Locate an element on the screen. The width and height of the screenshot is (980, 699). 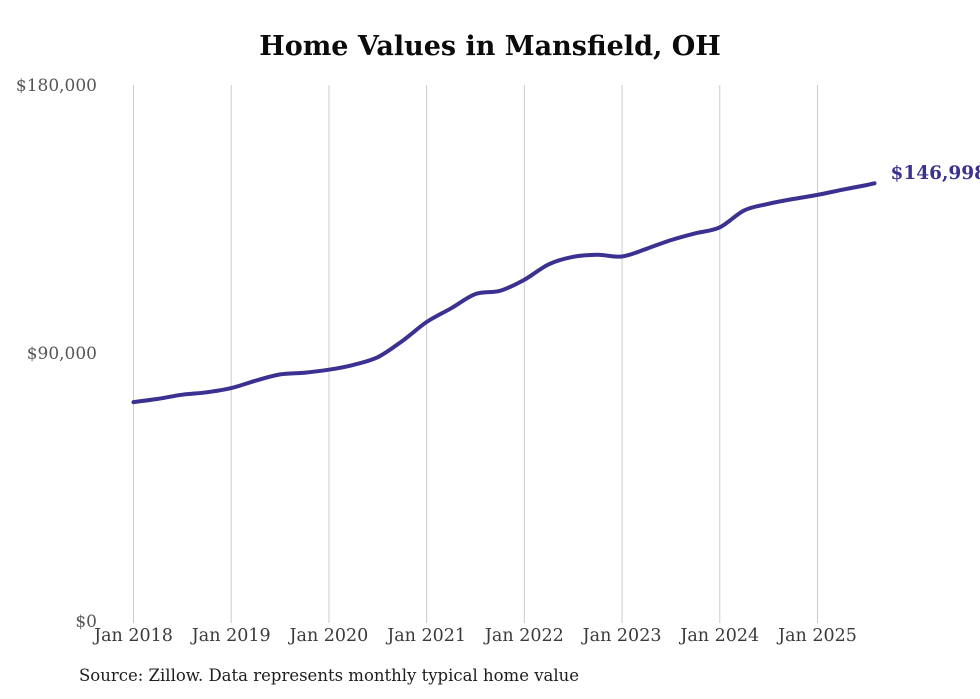
latest-value-label: $146,998 is located at coordinates (935, 174).